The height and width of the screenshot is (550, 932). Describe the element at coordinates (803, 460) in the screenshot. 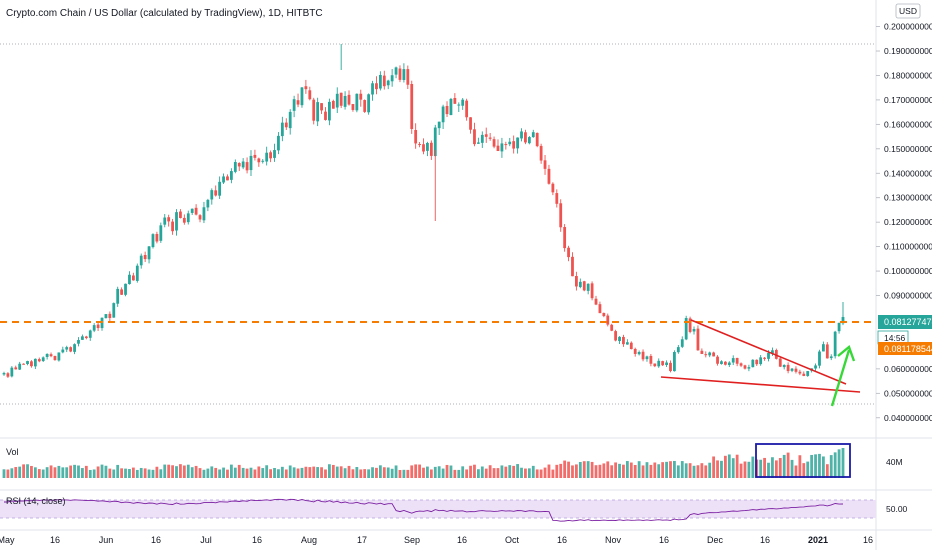

I see `volume-highlight-box` at that location.